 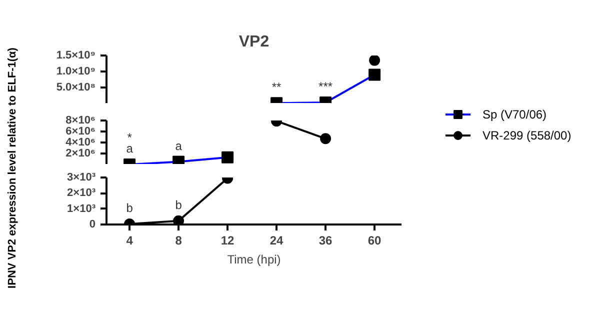 I want to click on y-tick-label: 8×10⁶, so click(x=81, y=120).